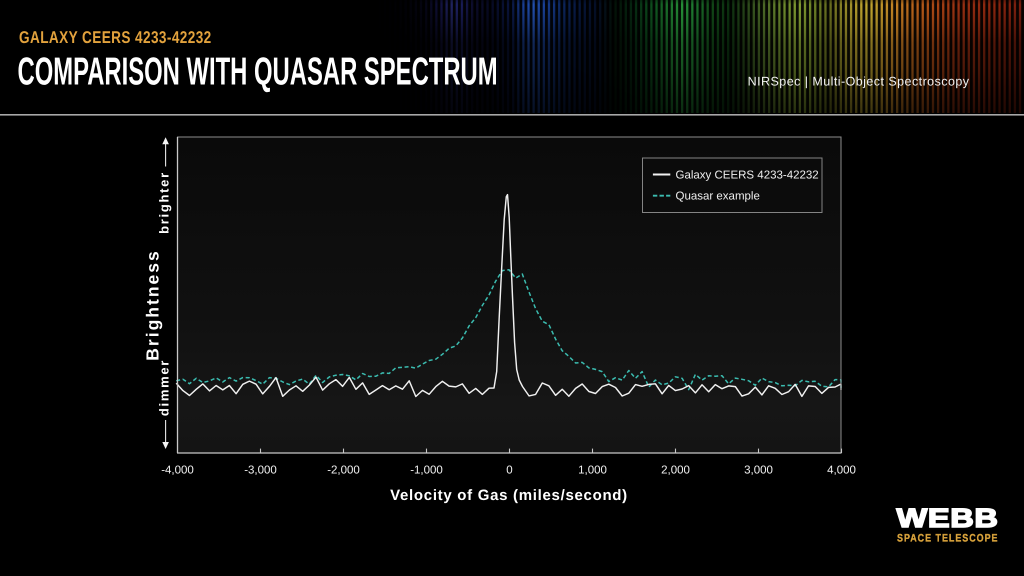  I want to click on svg-text: -1,000, so click(426, 471).